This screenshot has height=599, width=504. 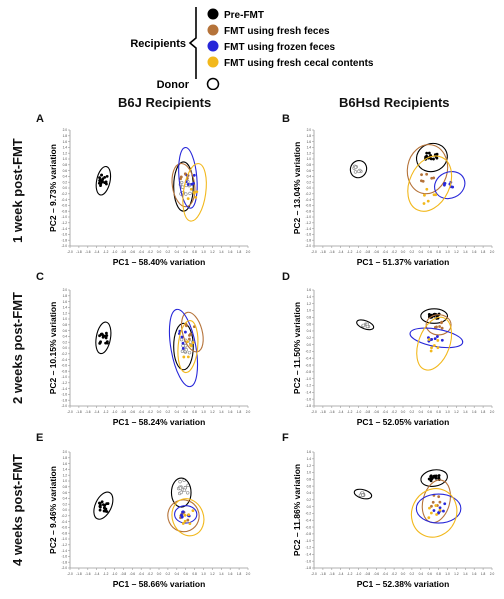 I want to click on donor-label: Donor, so click(x=173, y=84).